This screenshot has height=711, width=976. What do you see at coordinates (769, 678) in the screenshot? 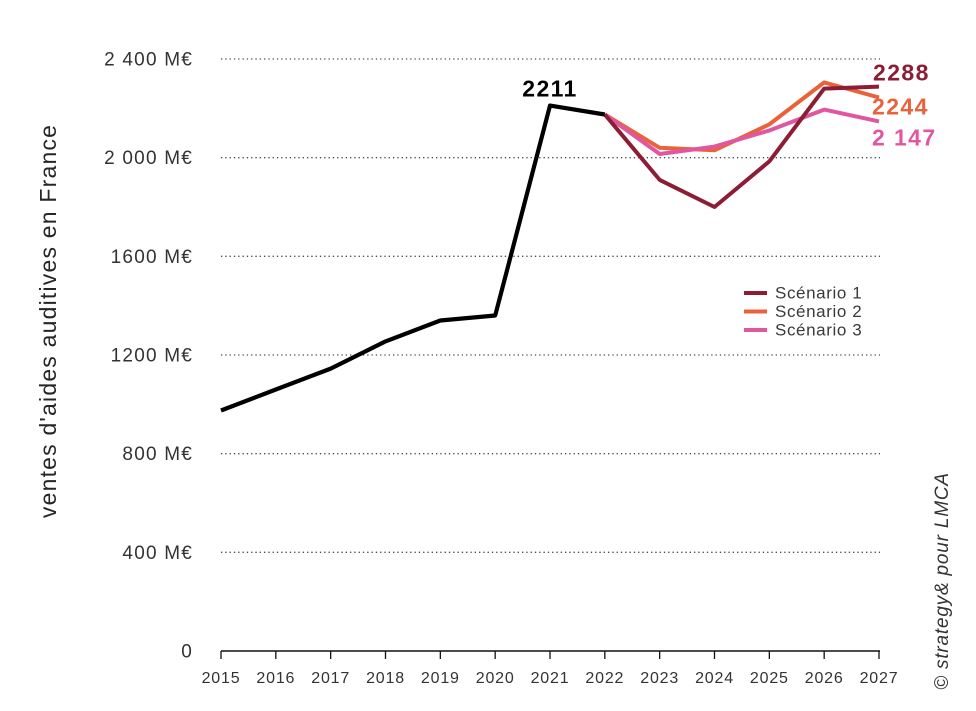
I see `x-tick-label: 2025` at bounding box center [769, 678].